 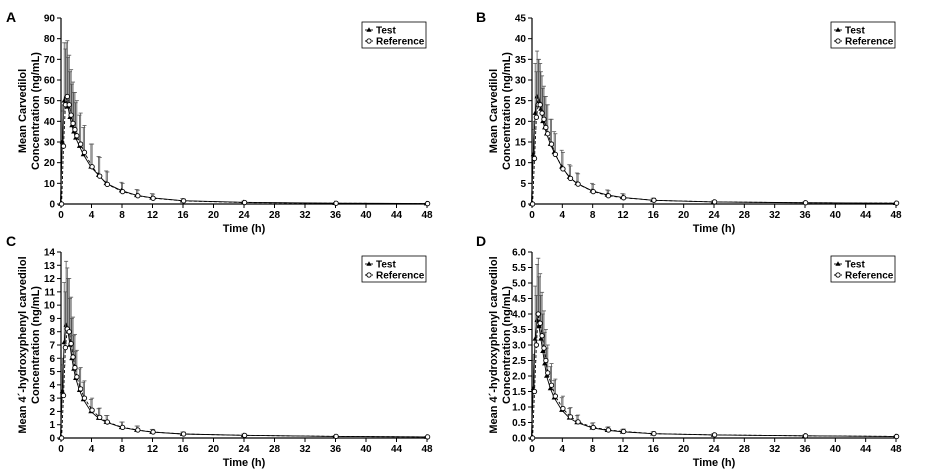 What do you see at coordinates (519, 330) in the screenshot?
I see `y-tick-label: 3.5` at bounding box center [519, 330].